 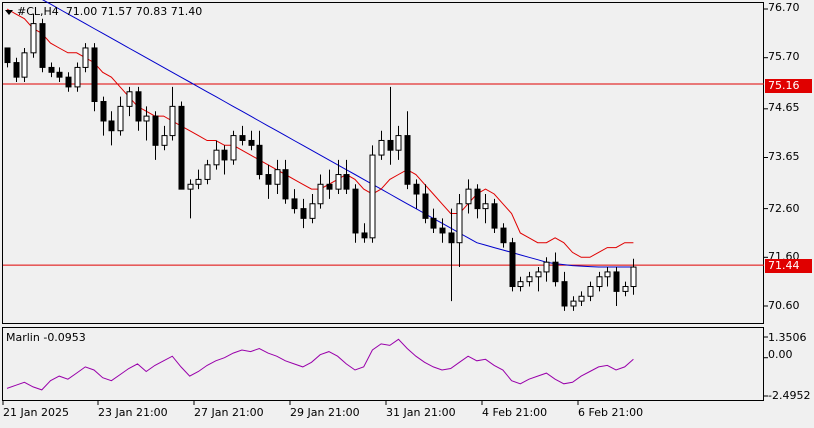 What do you see at coordinates (134, 11) in the screenshot?
I see `ohlc-values: 71.00 71.57 70.83 71.40` at bounding box center [134, 11].